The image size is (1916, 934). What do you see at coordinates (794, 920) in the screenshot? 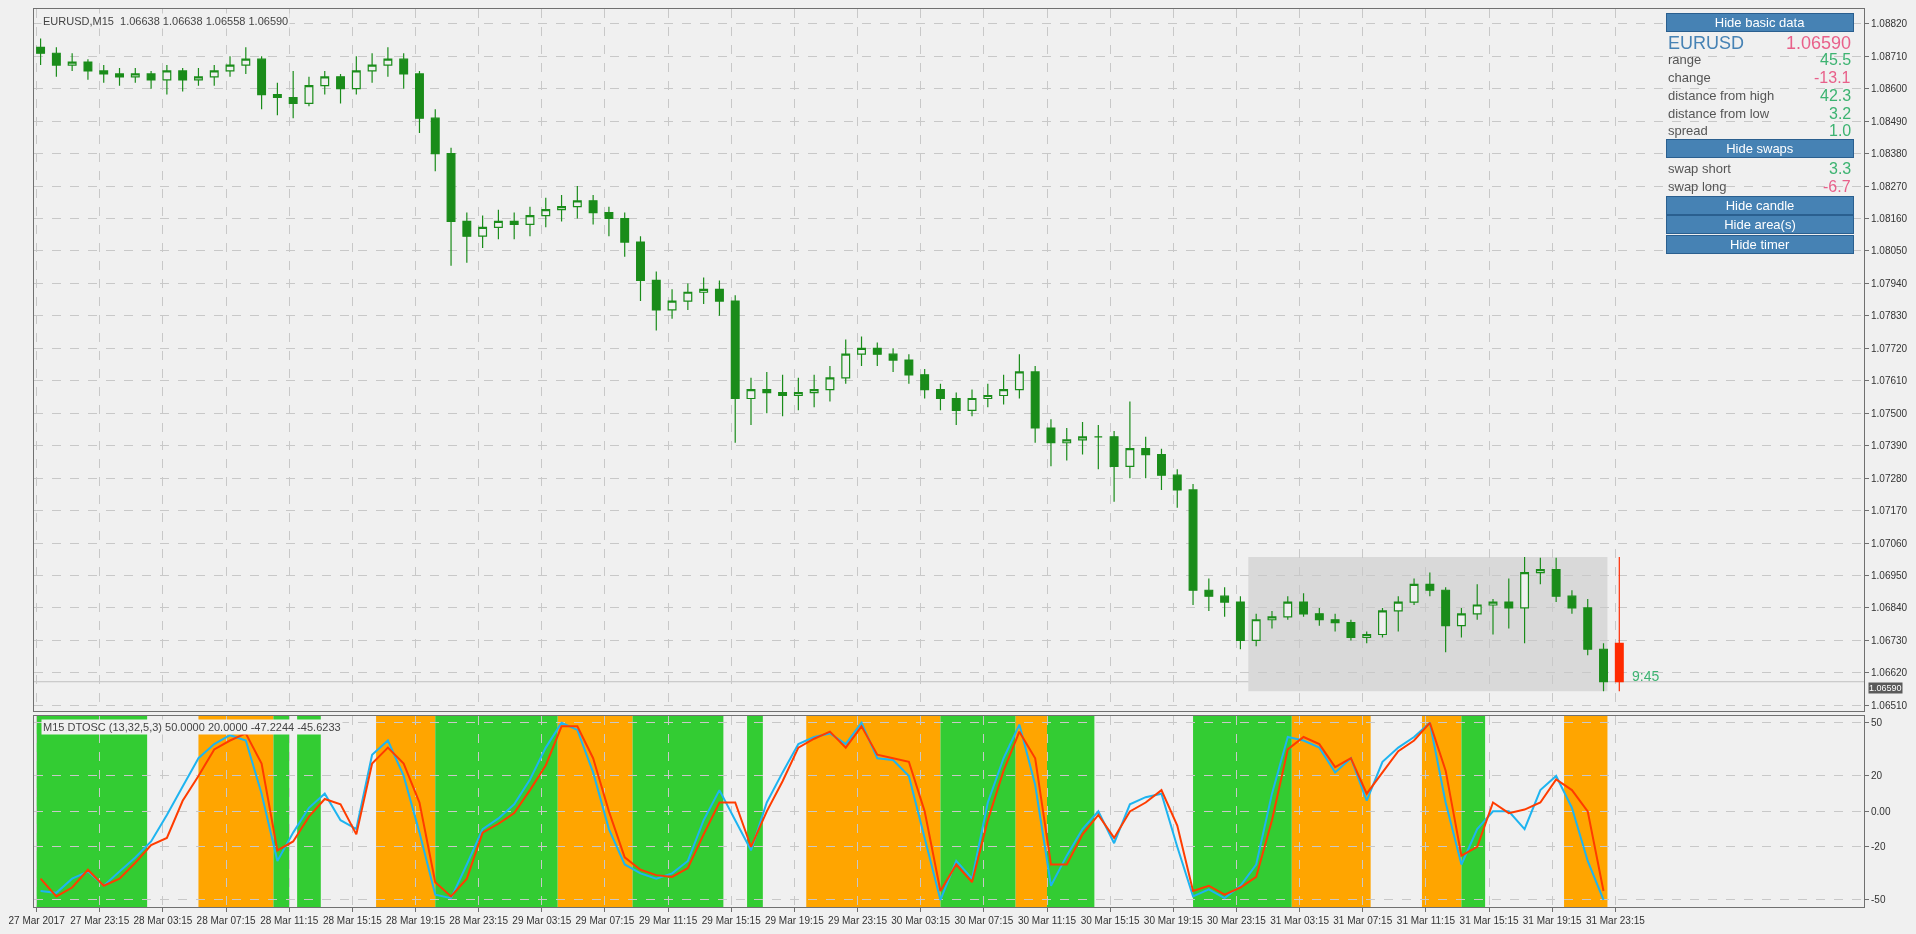
I see `x-tick-label: 29 Mar 19:15` at bounding box center [794, 920].